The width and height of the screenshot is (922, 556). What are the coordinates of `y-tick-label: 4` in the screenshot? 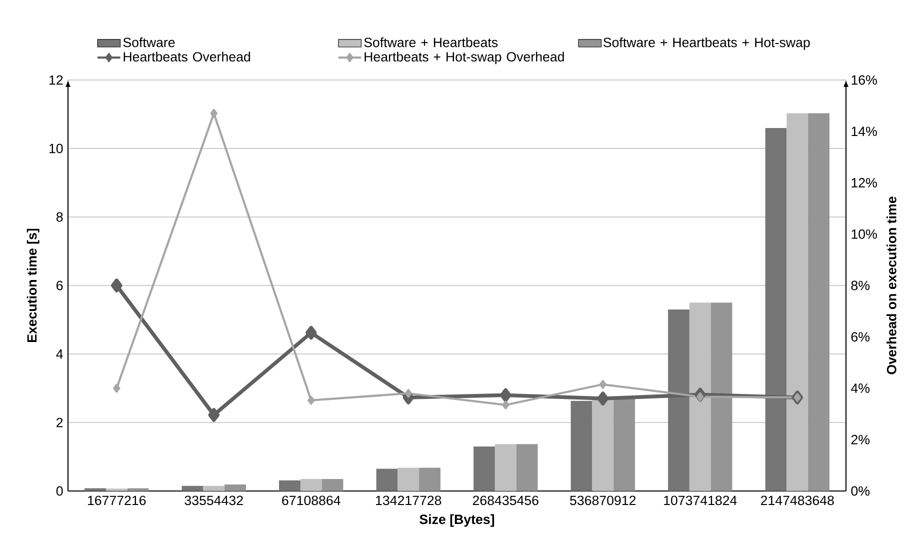 It's located at (59, 354).